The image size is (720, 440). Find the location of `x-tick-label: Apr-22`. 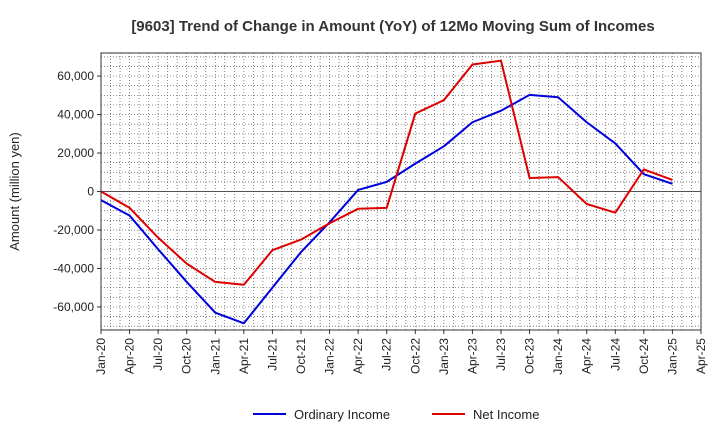

x-tick-label: Apr-22 is located at coordinates (358, 356).